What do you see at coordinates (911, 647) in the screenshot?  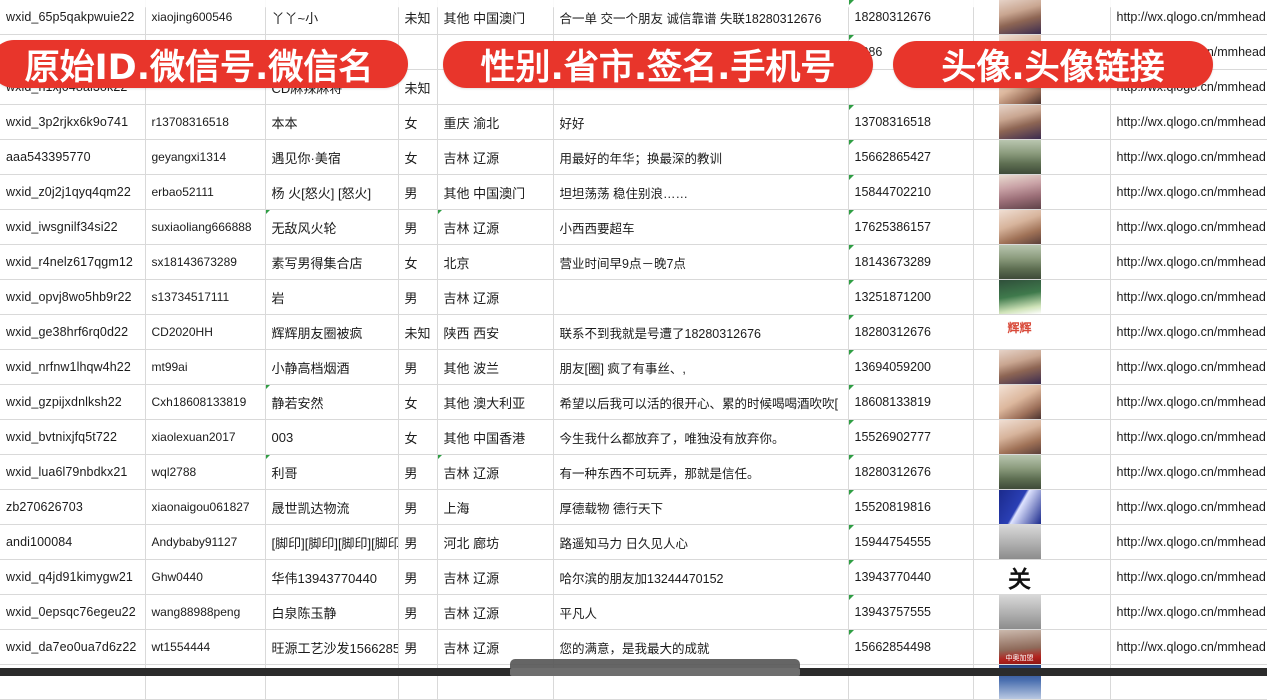 I see `cell-phone: 15662854498` at bounding box center [911, 647].